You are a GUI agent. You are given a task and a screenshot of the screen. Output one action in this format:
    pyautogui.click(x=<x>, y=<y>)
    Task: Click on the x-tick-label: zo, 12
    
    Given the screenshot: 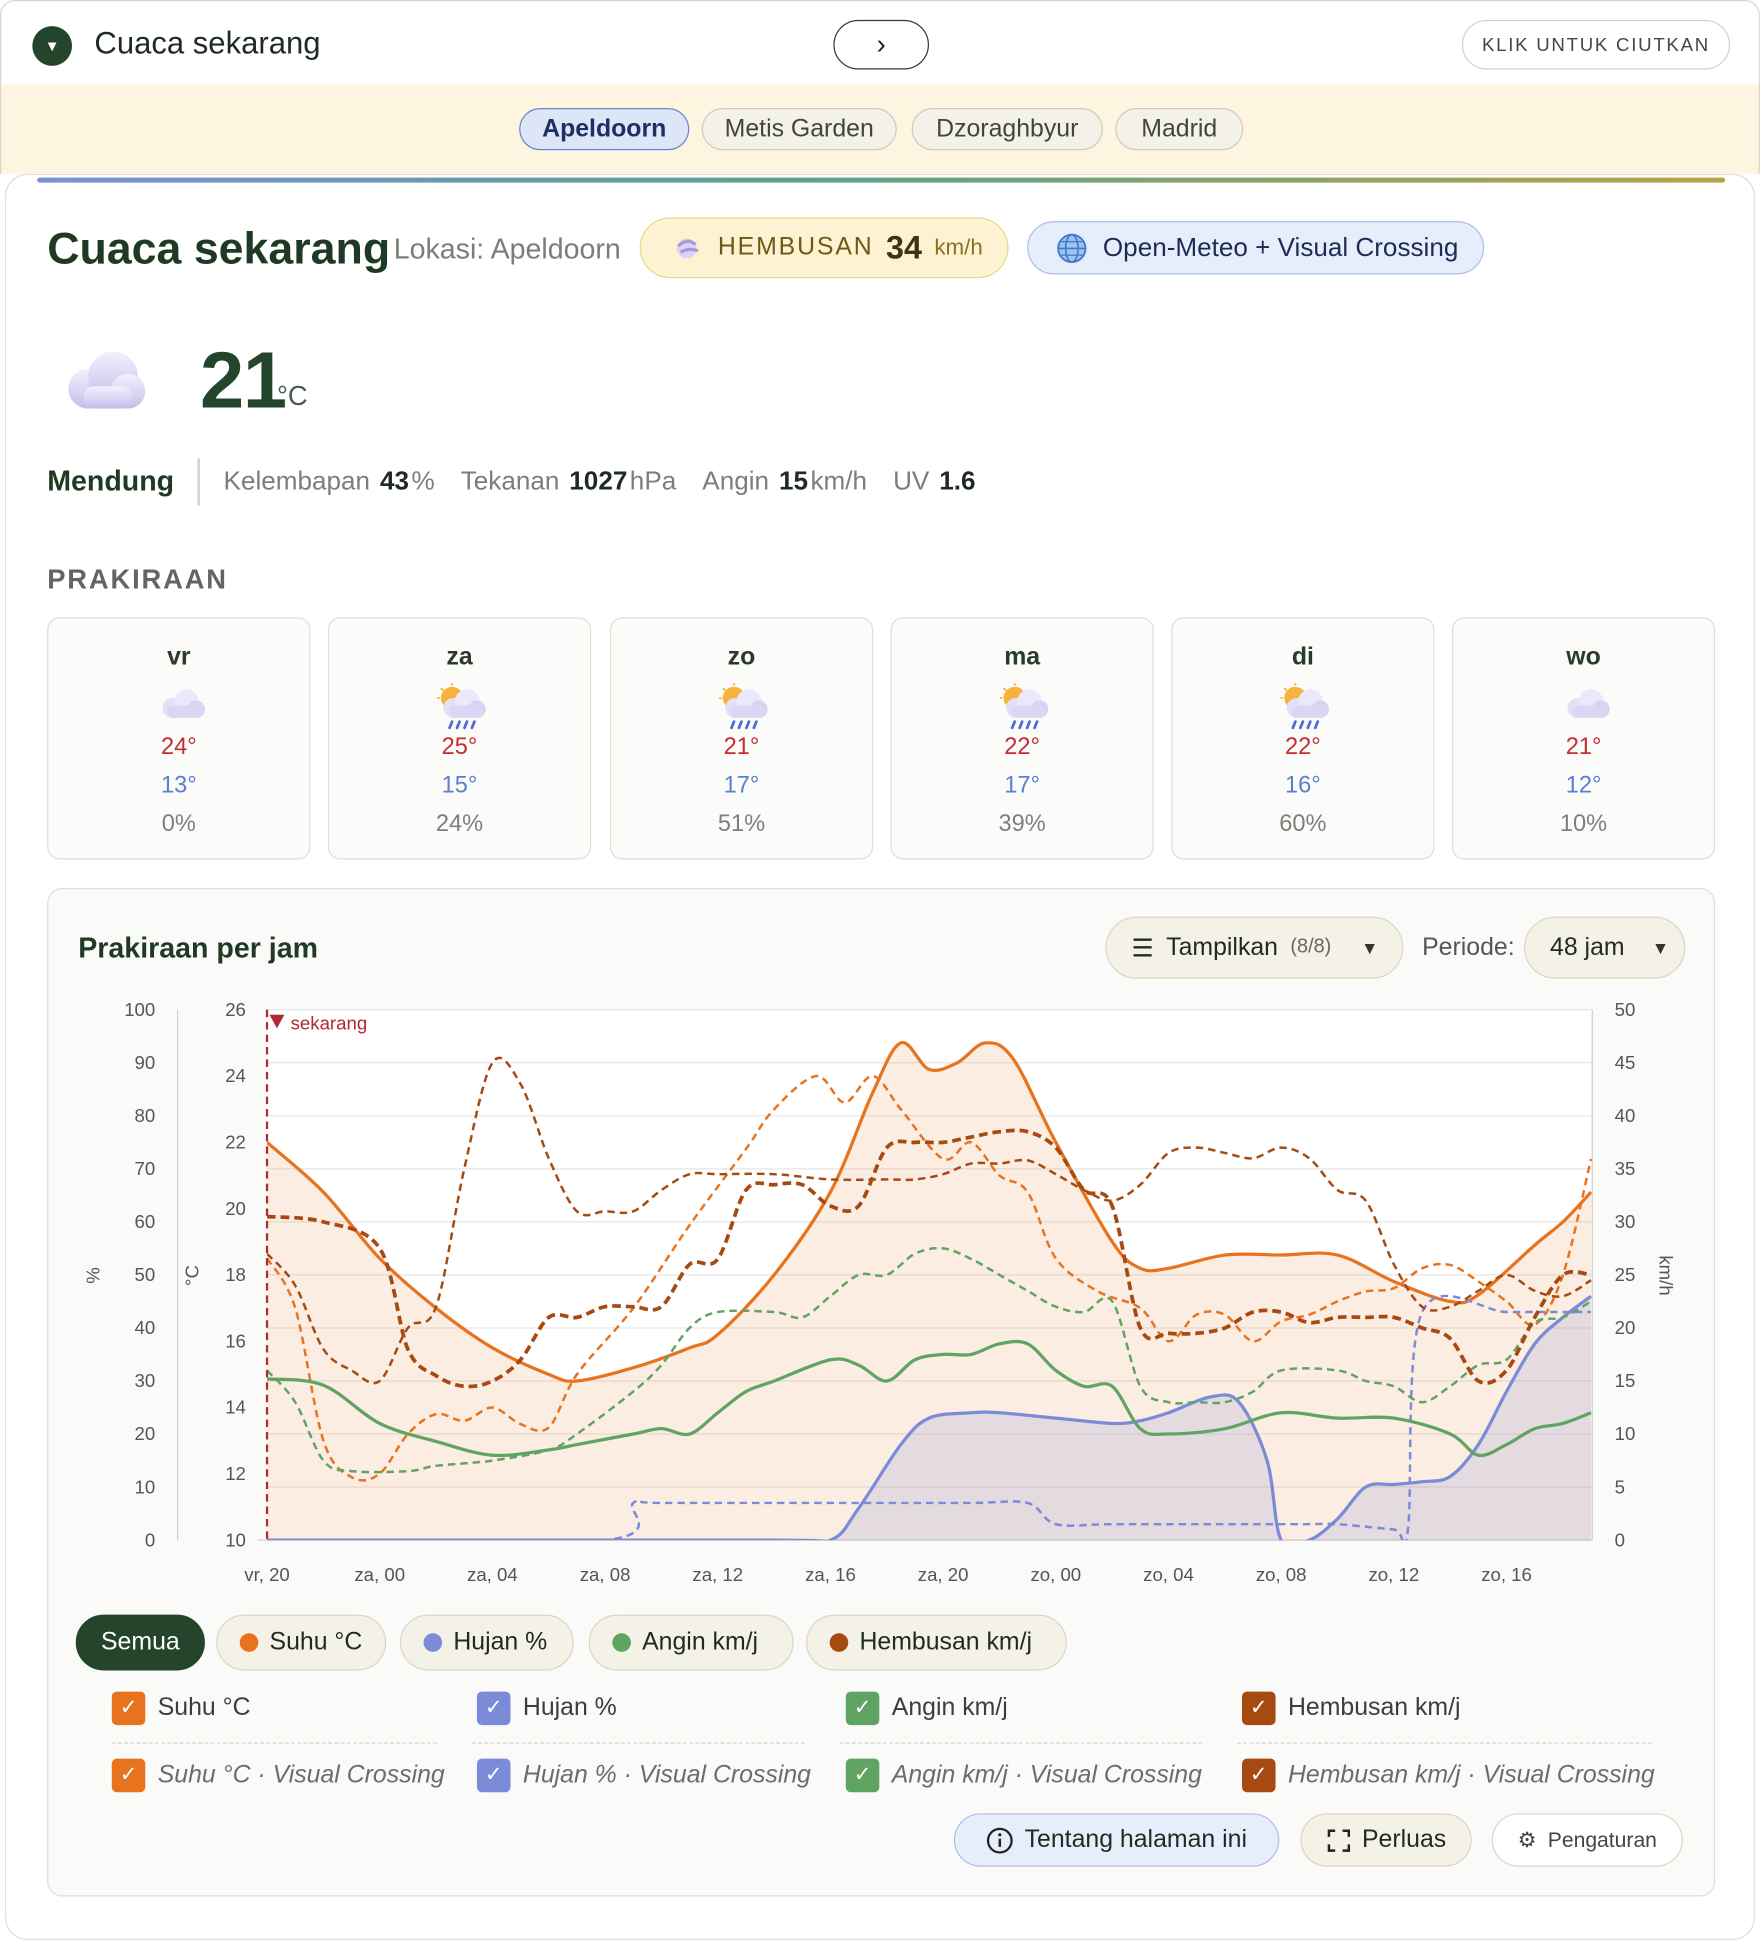 What is the action you would take?
    pyautogui.click(x=1394, y=1574)
    